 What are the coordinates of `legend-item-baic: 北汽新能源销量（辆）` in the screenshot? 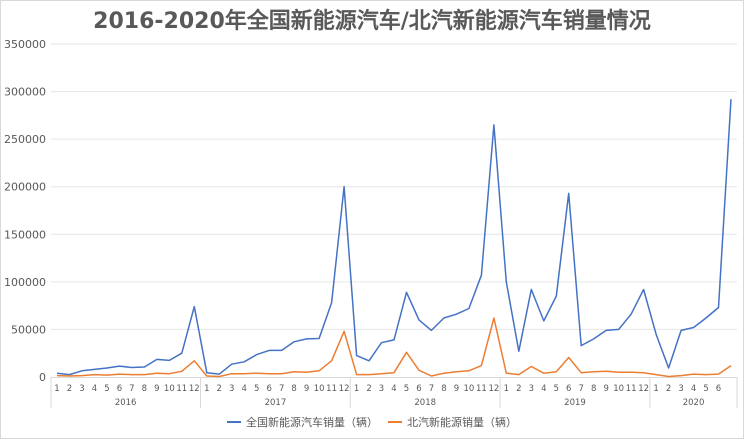 It's located at (452, 422).